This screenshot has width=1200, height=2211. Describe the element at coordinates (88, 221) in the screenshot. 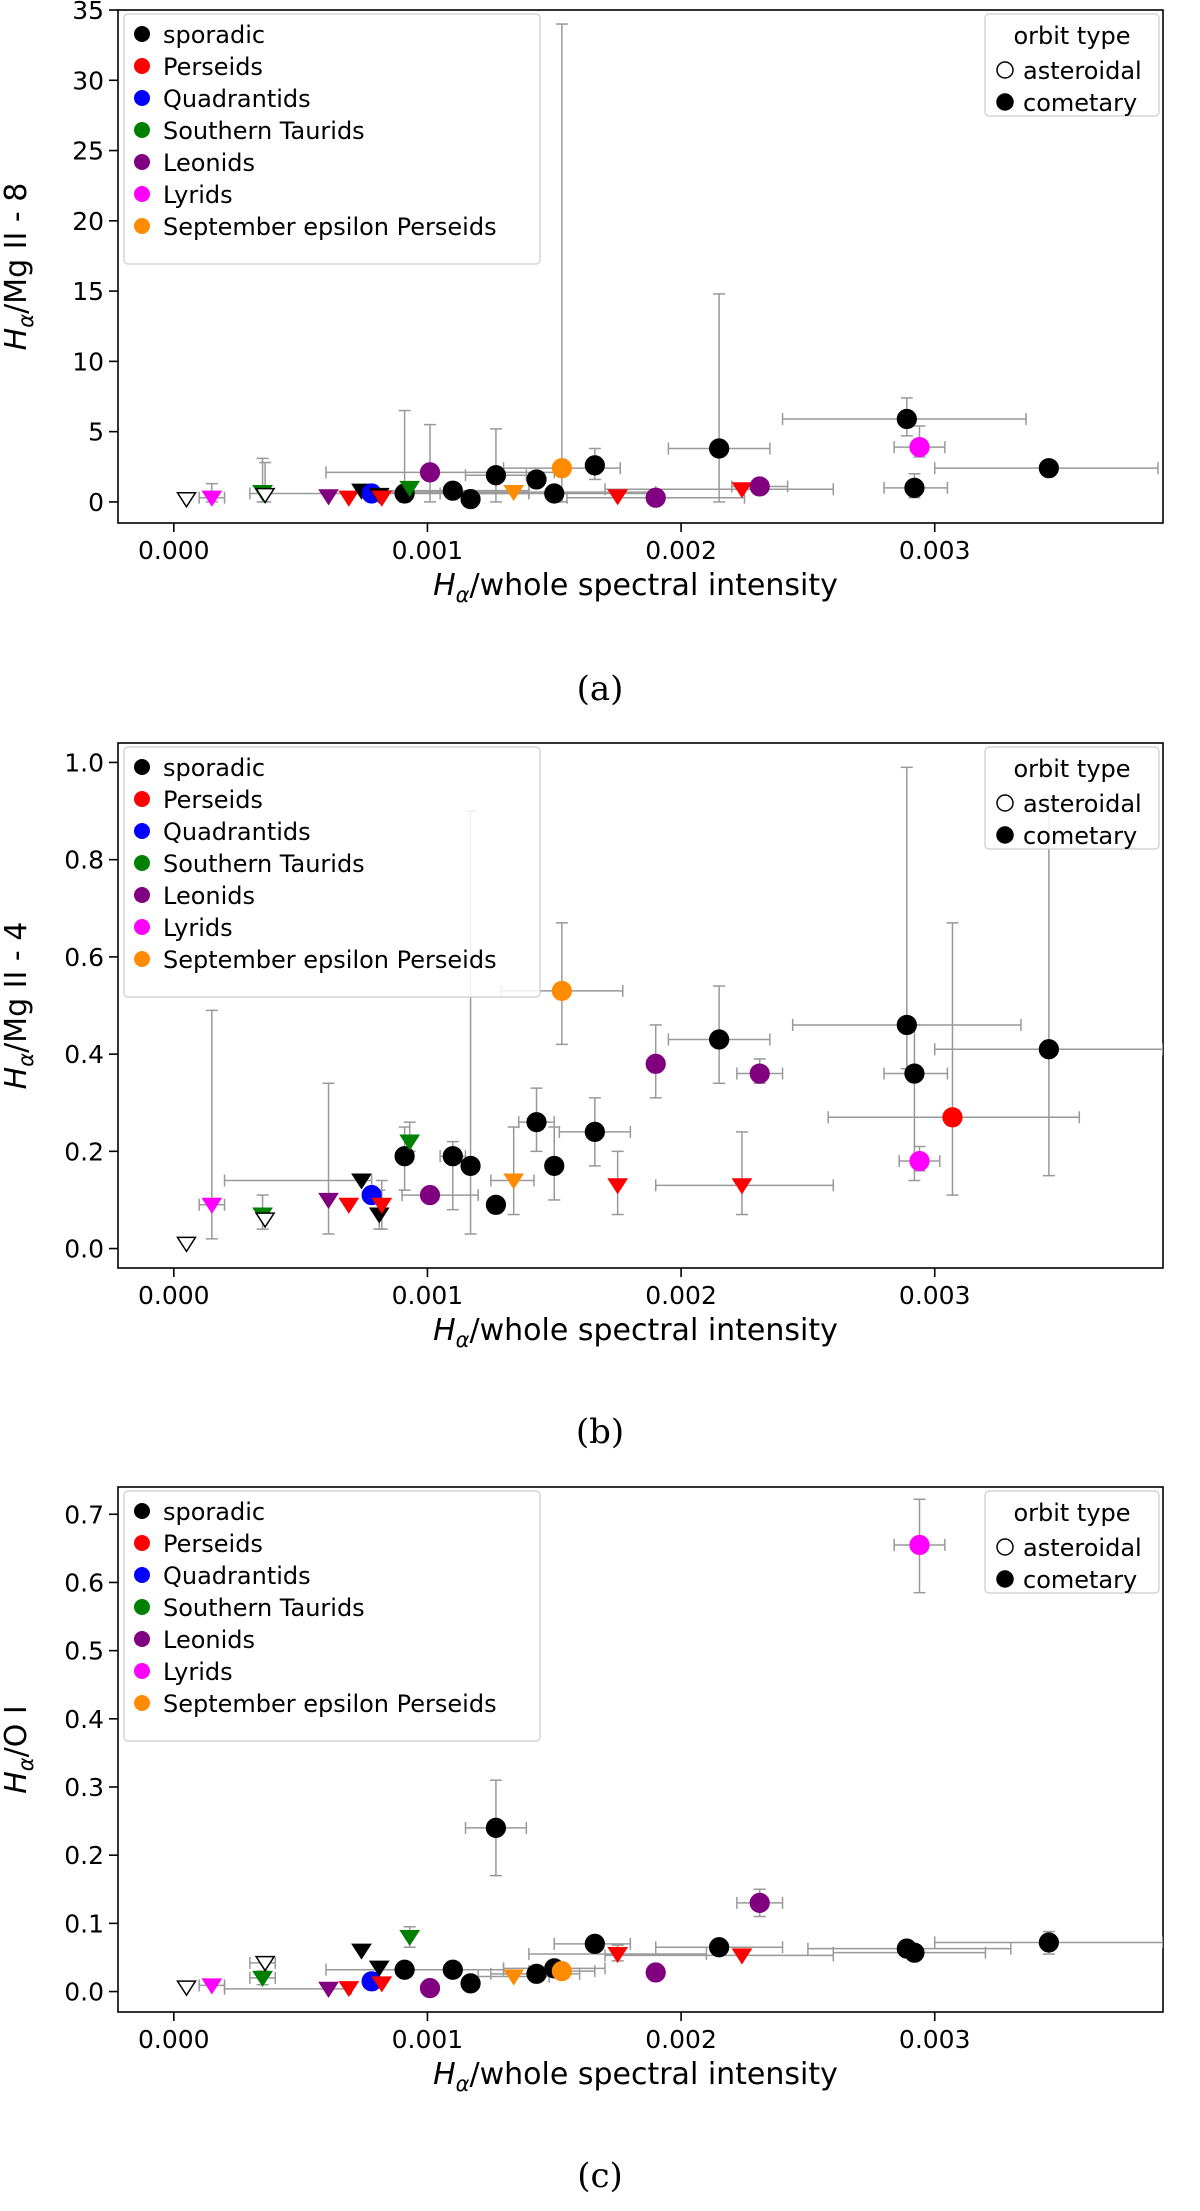

I see `y-tick-label: 20` at that location.